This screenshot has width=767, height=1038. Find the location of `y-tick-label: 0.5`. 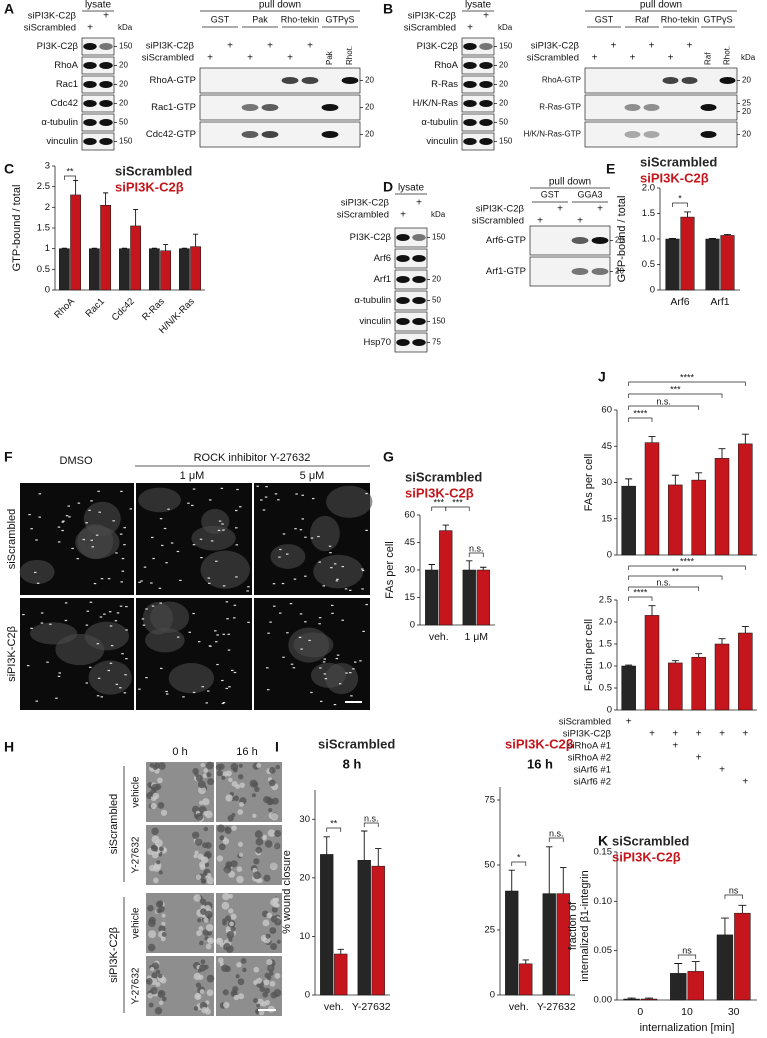

y-tick-label: 0.5 is located at coordinates (648, 264).